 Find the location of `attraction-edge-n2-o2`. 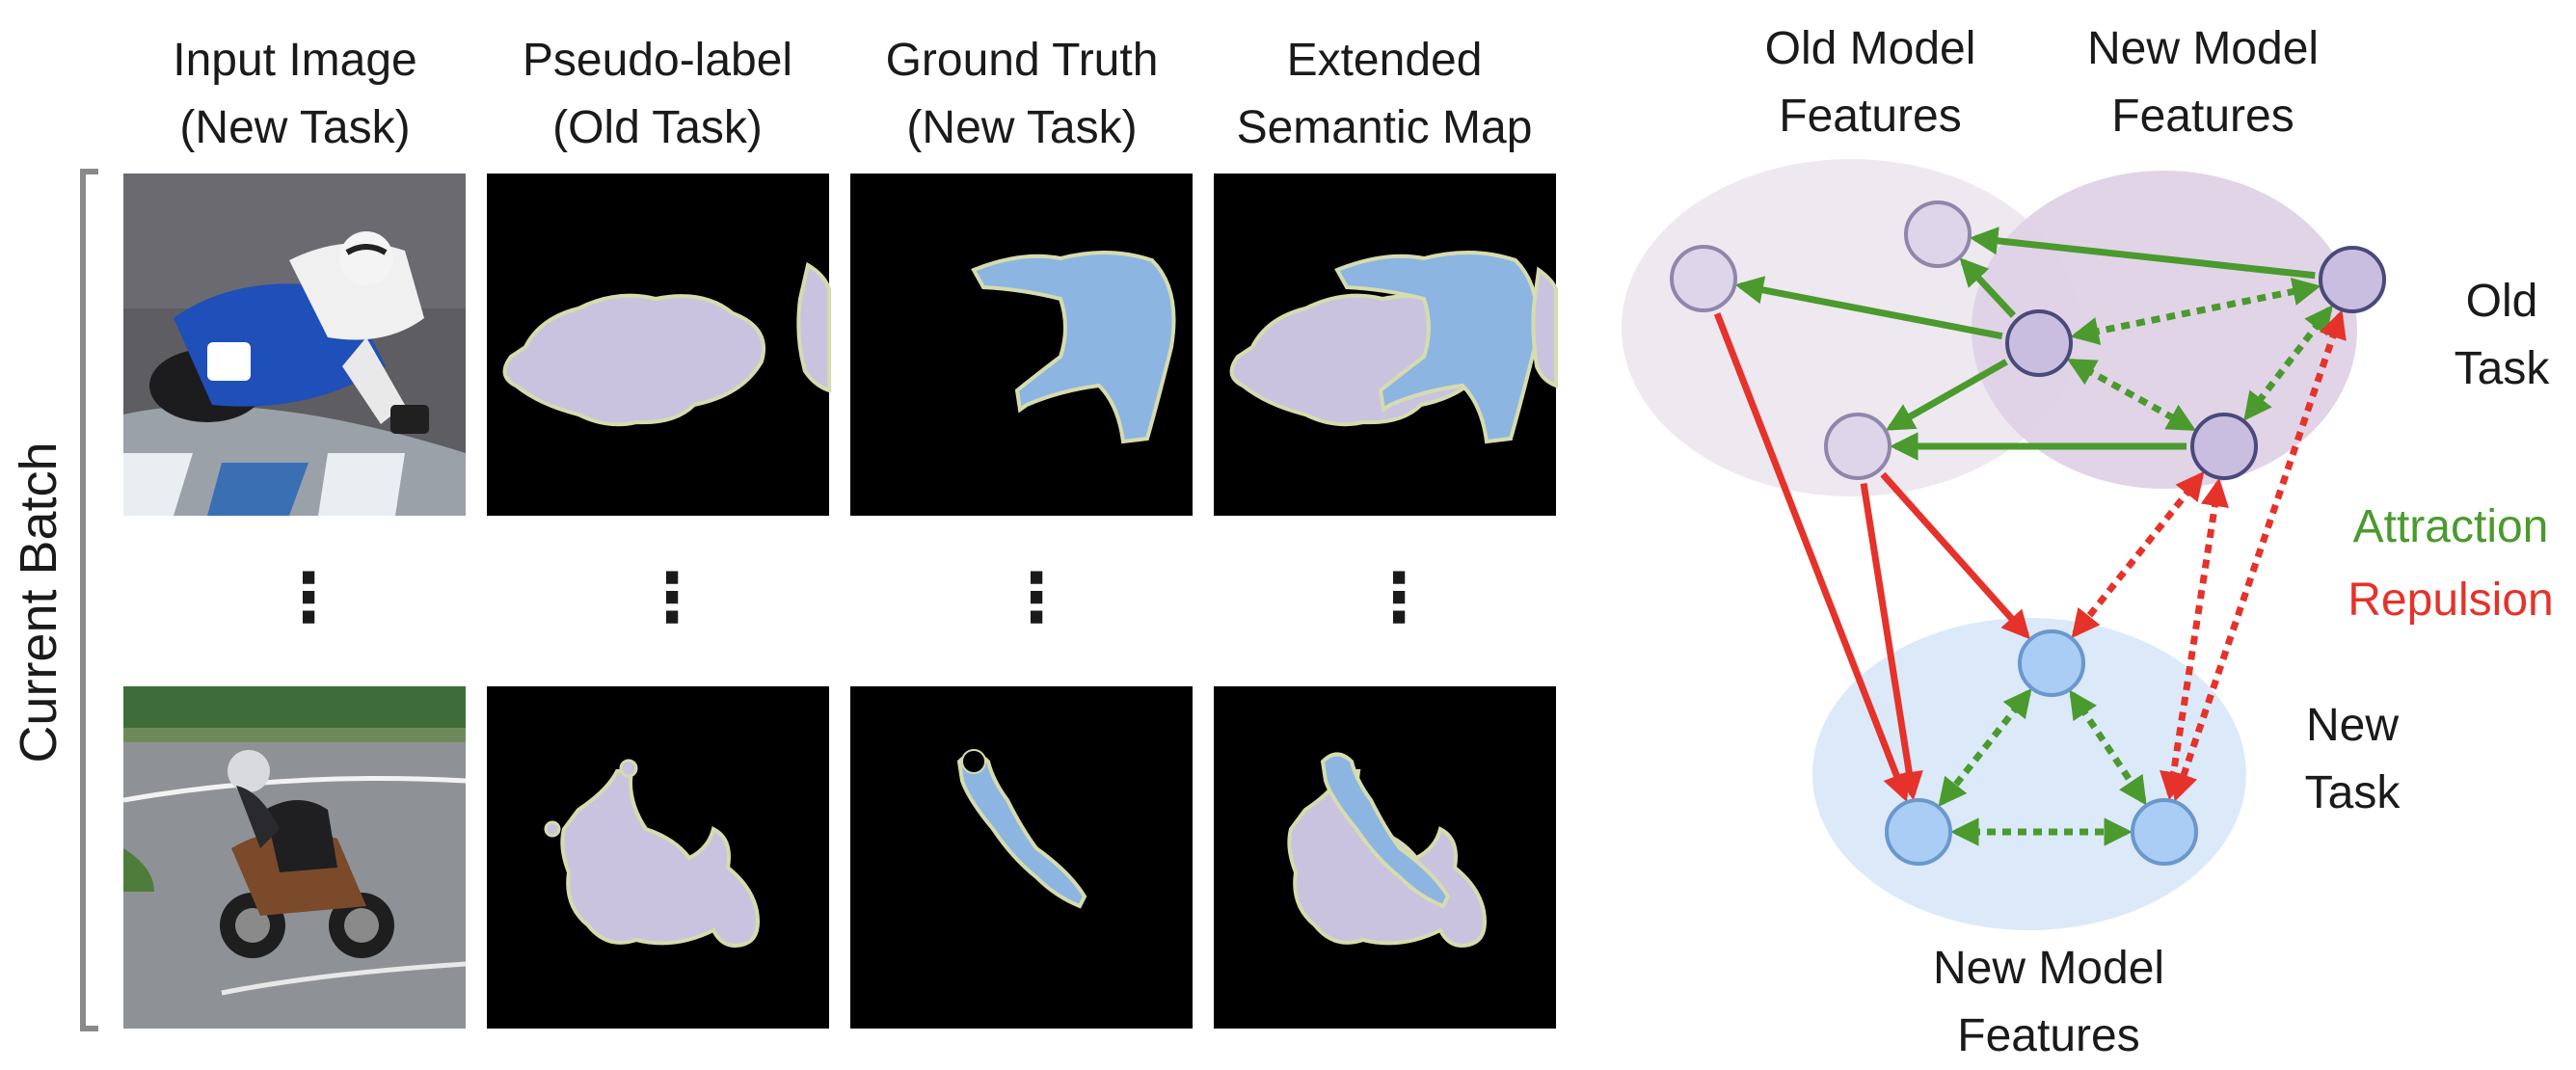

attraction-edge-n2-o2 is located at coordinates (2143, 254).